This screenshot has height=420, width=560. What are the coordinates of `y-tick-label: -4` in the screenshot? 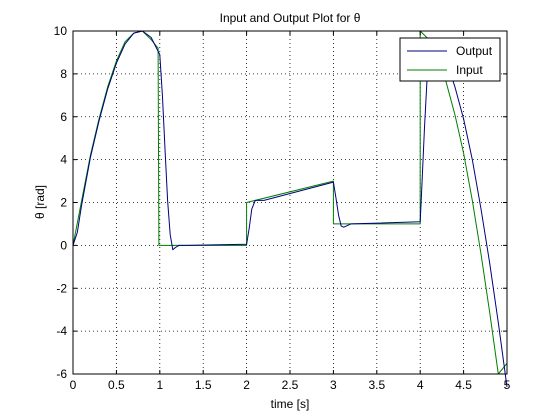 It's located at (61, 331).